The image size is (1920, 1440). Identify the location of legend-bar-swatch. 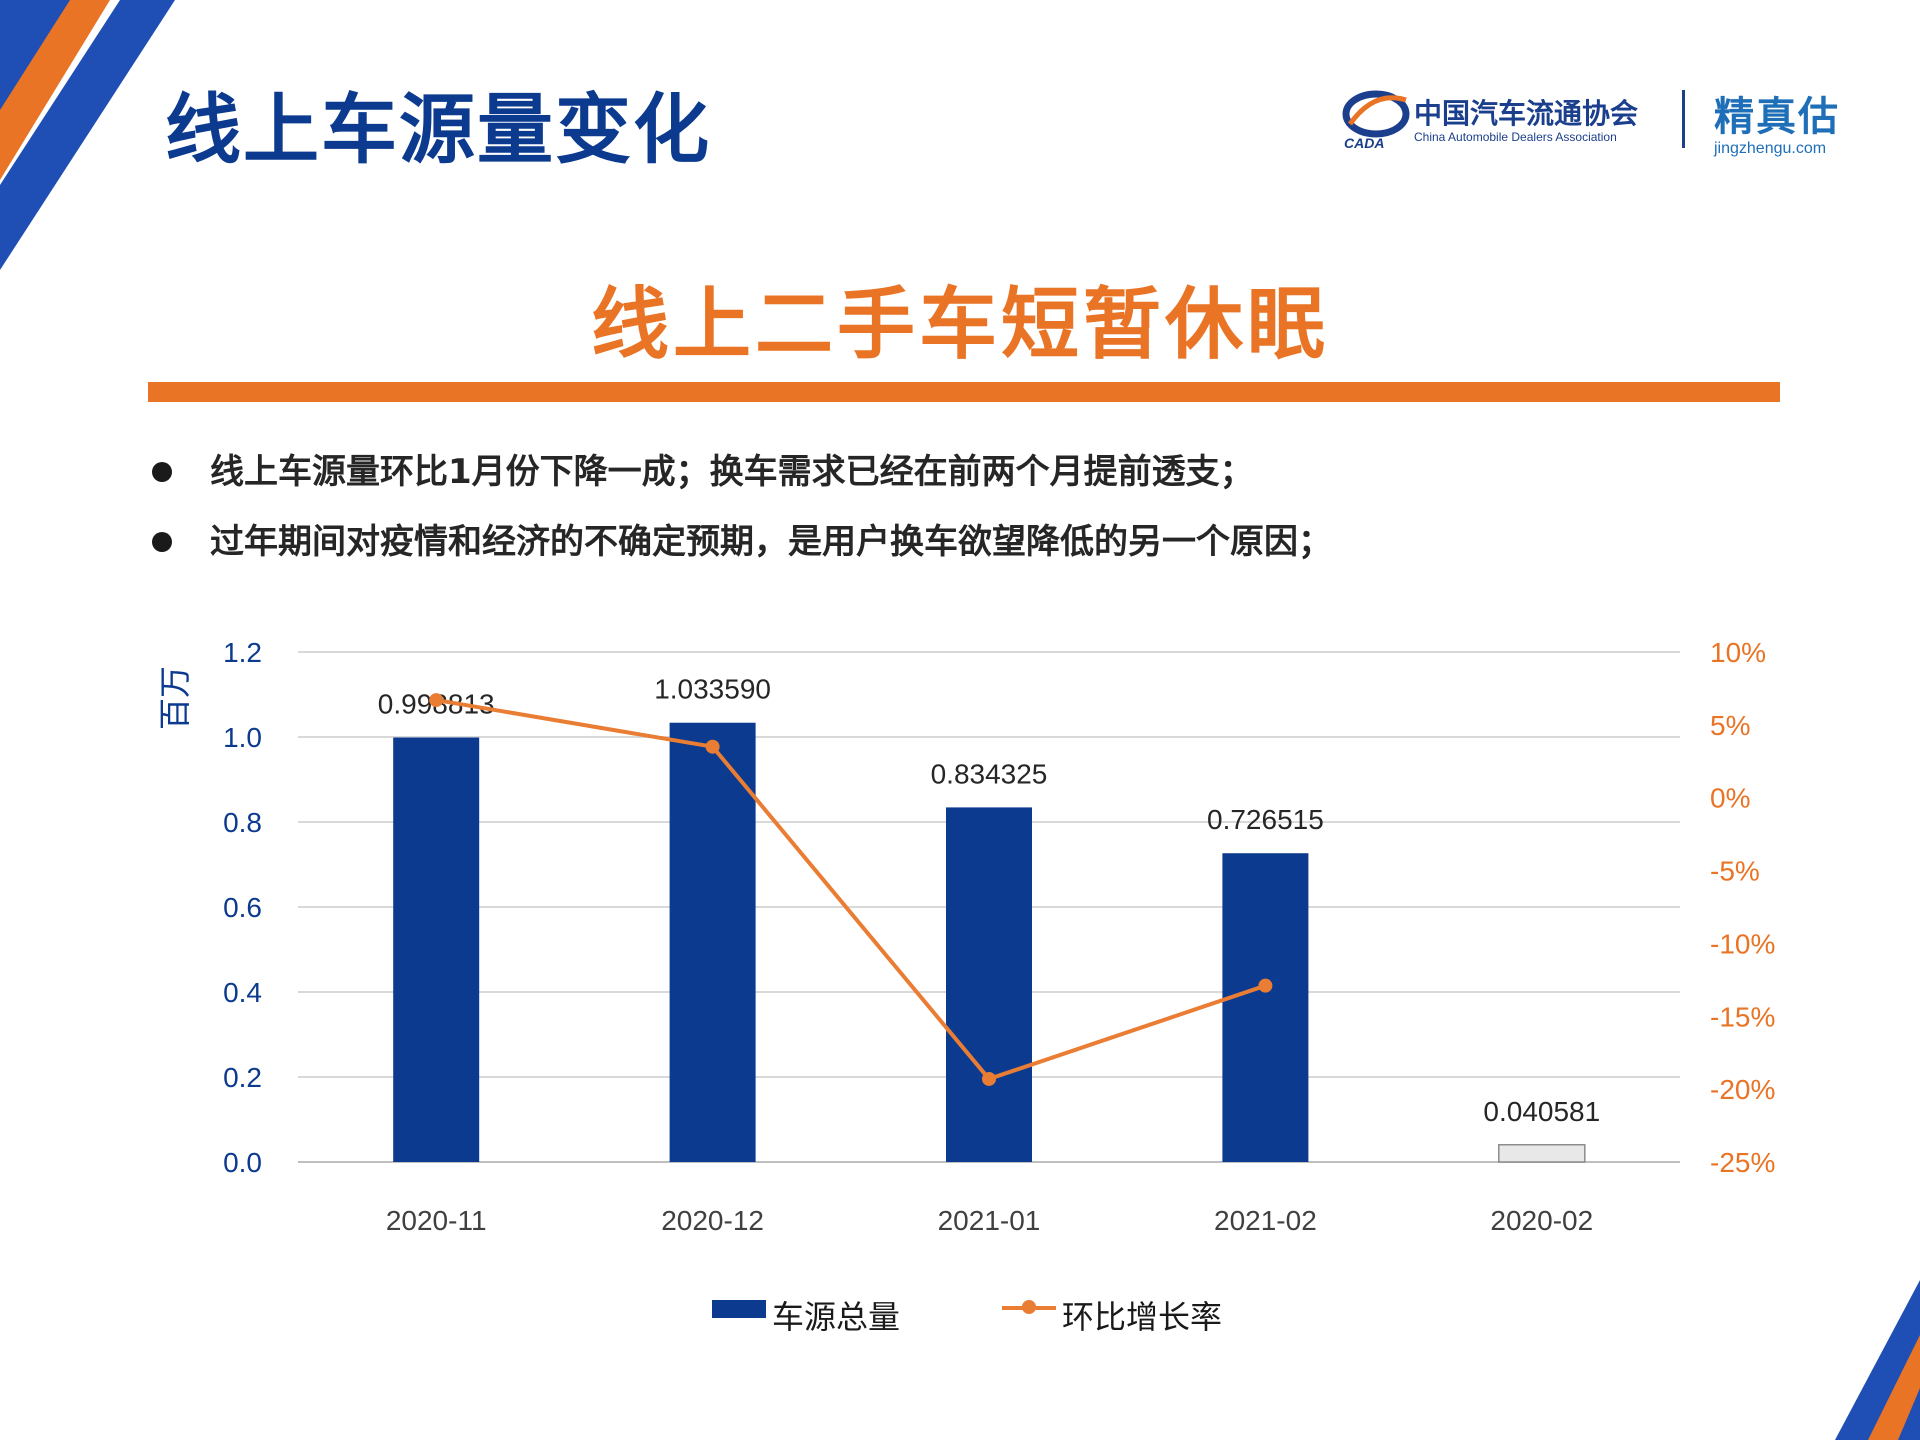
(739, 1309).